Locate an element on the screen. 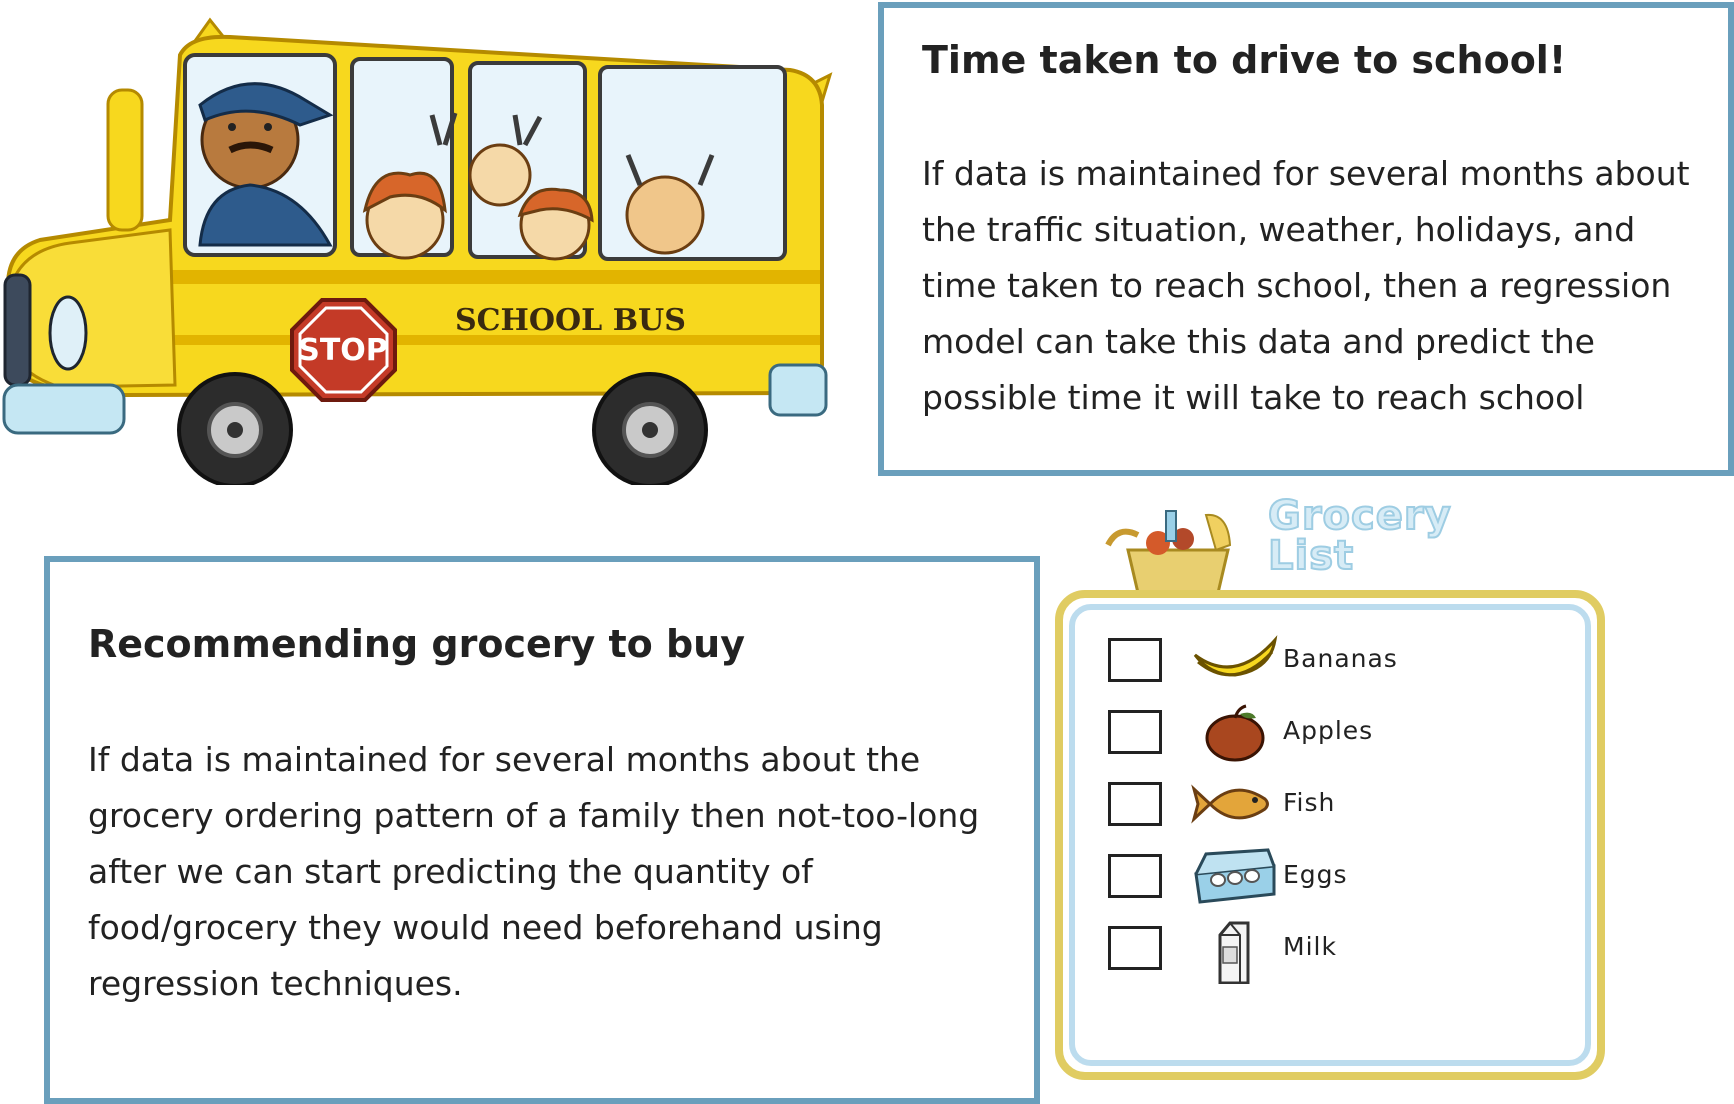 The width and height of the screenshot is (1734, 1104). fish-checkbox is located at coordinates (1135, 804).